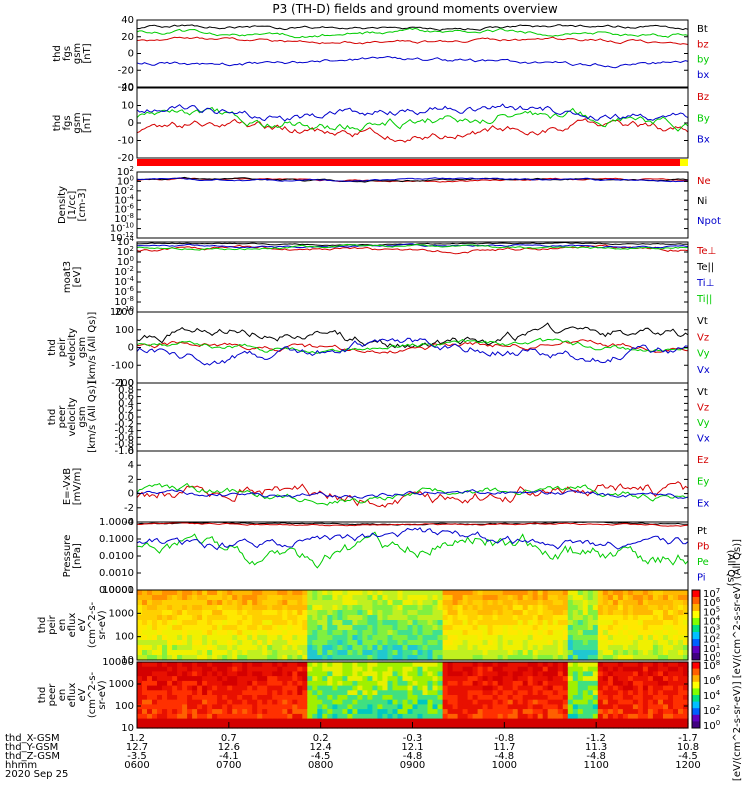 The height and width of the screenshot is (800, 750). Describe the element at coordinates (412, 53) in the screenshot. I see `panel-frame` at that location.